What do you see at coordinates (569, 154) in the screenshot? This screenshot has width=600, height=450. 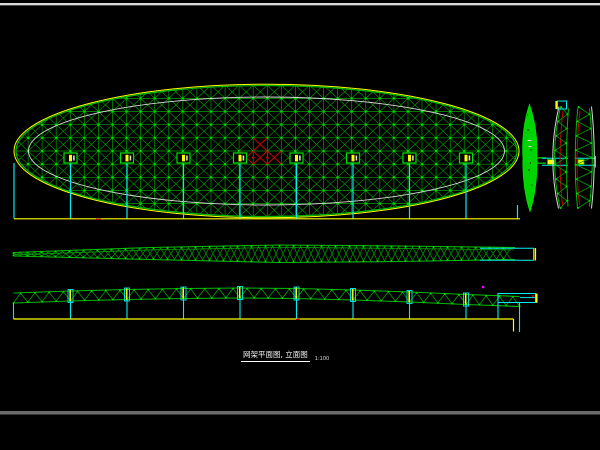 I see `section-truss-details` at bounding box center [569, 154].